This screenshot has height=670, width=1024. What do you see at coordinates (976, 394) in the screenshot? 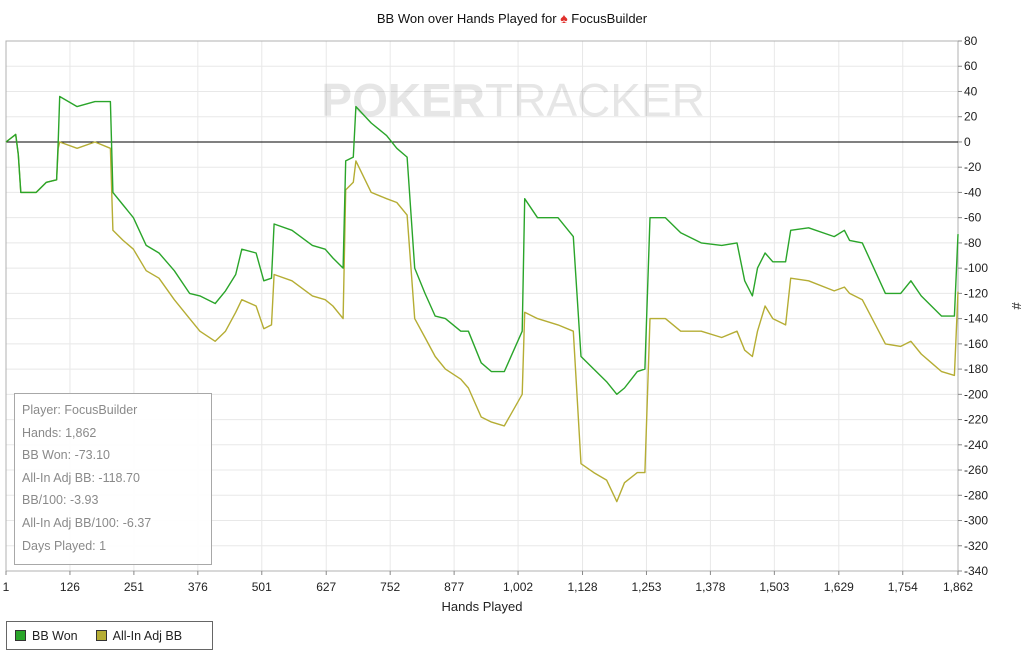
I see `y-tick-label: -200` at bounding box center [976, 394].